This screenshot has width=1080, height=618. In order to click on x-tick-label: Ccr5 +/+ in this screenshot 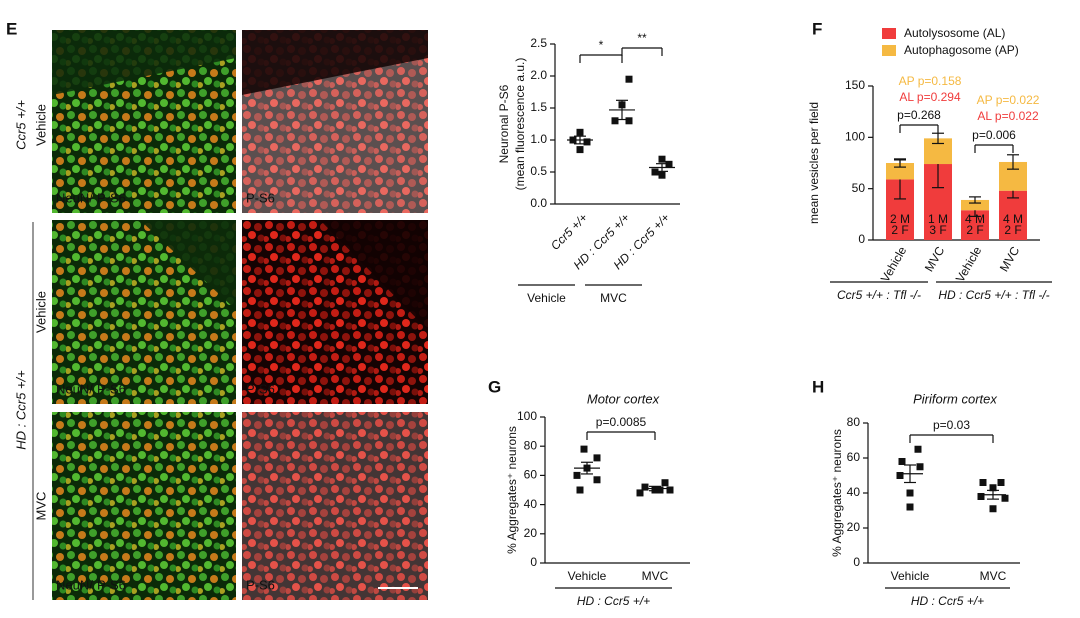, I will do `click(569, 231)`.